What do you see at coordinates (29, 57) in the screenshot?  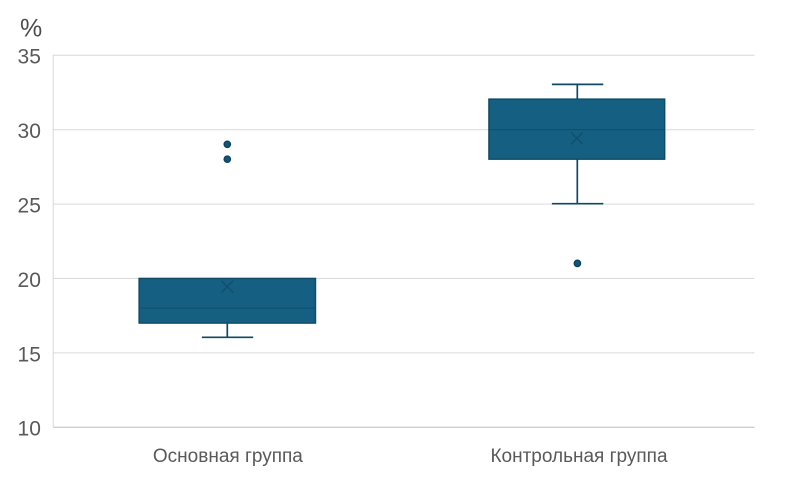 I see `svg-text: 35` at bounding box center [29, 57].